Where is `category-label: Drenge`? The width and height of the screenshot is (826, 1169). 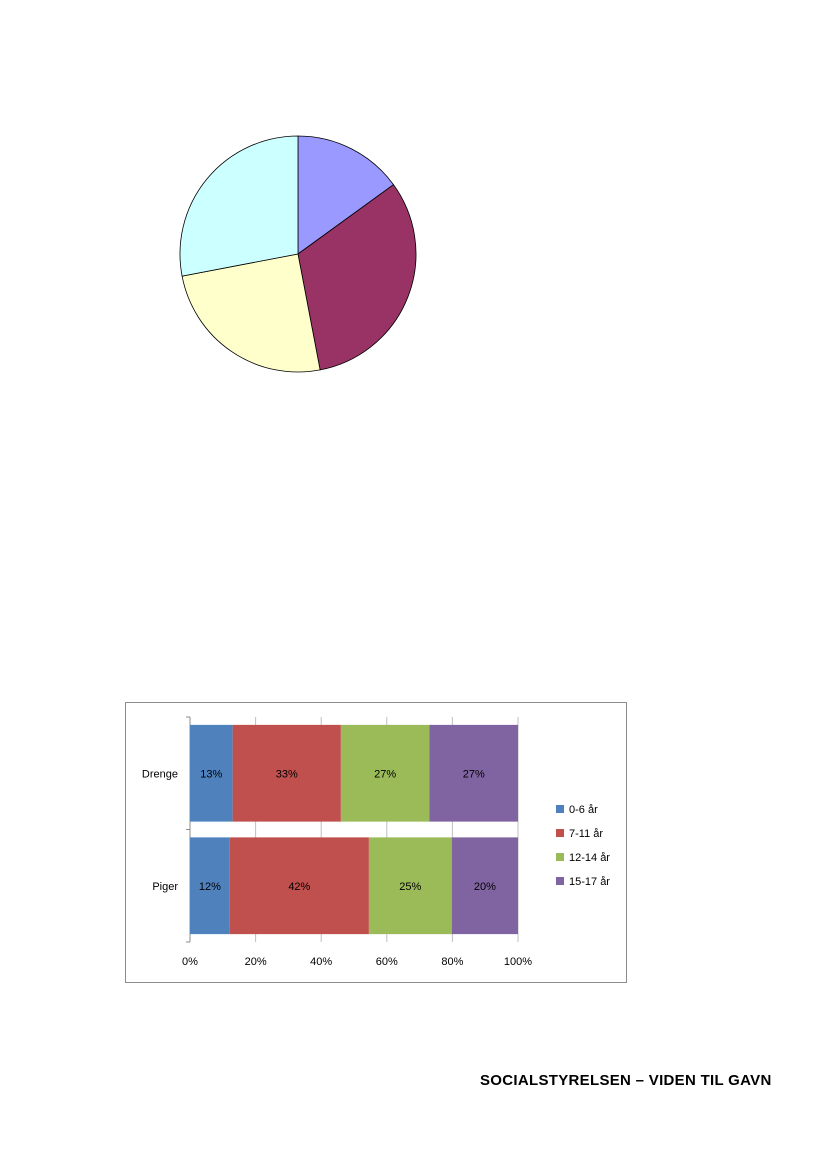 category-label: Drenge is located at coordinates (160, 774).